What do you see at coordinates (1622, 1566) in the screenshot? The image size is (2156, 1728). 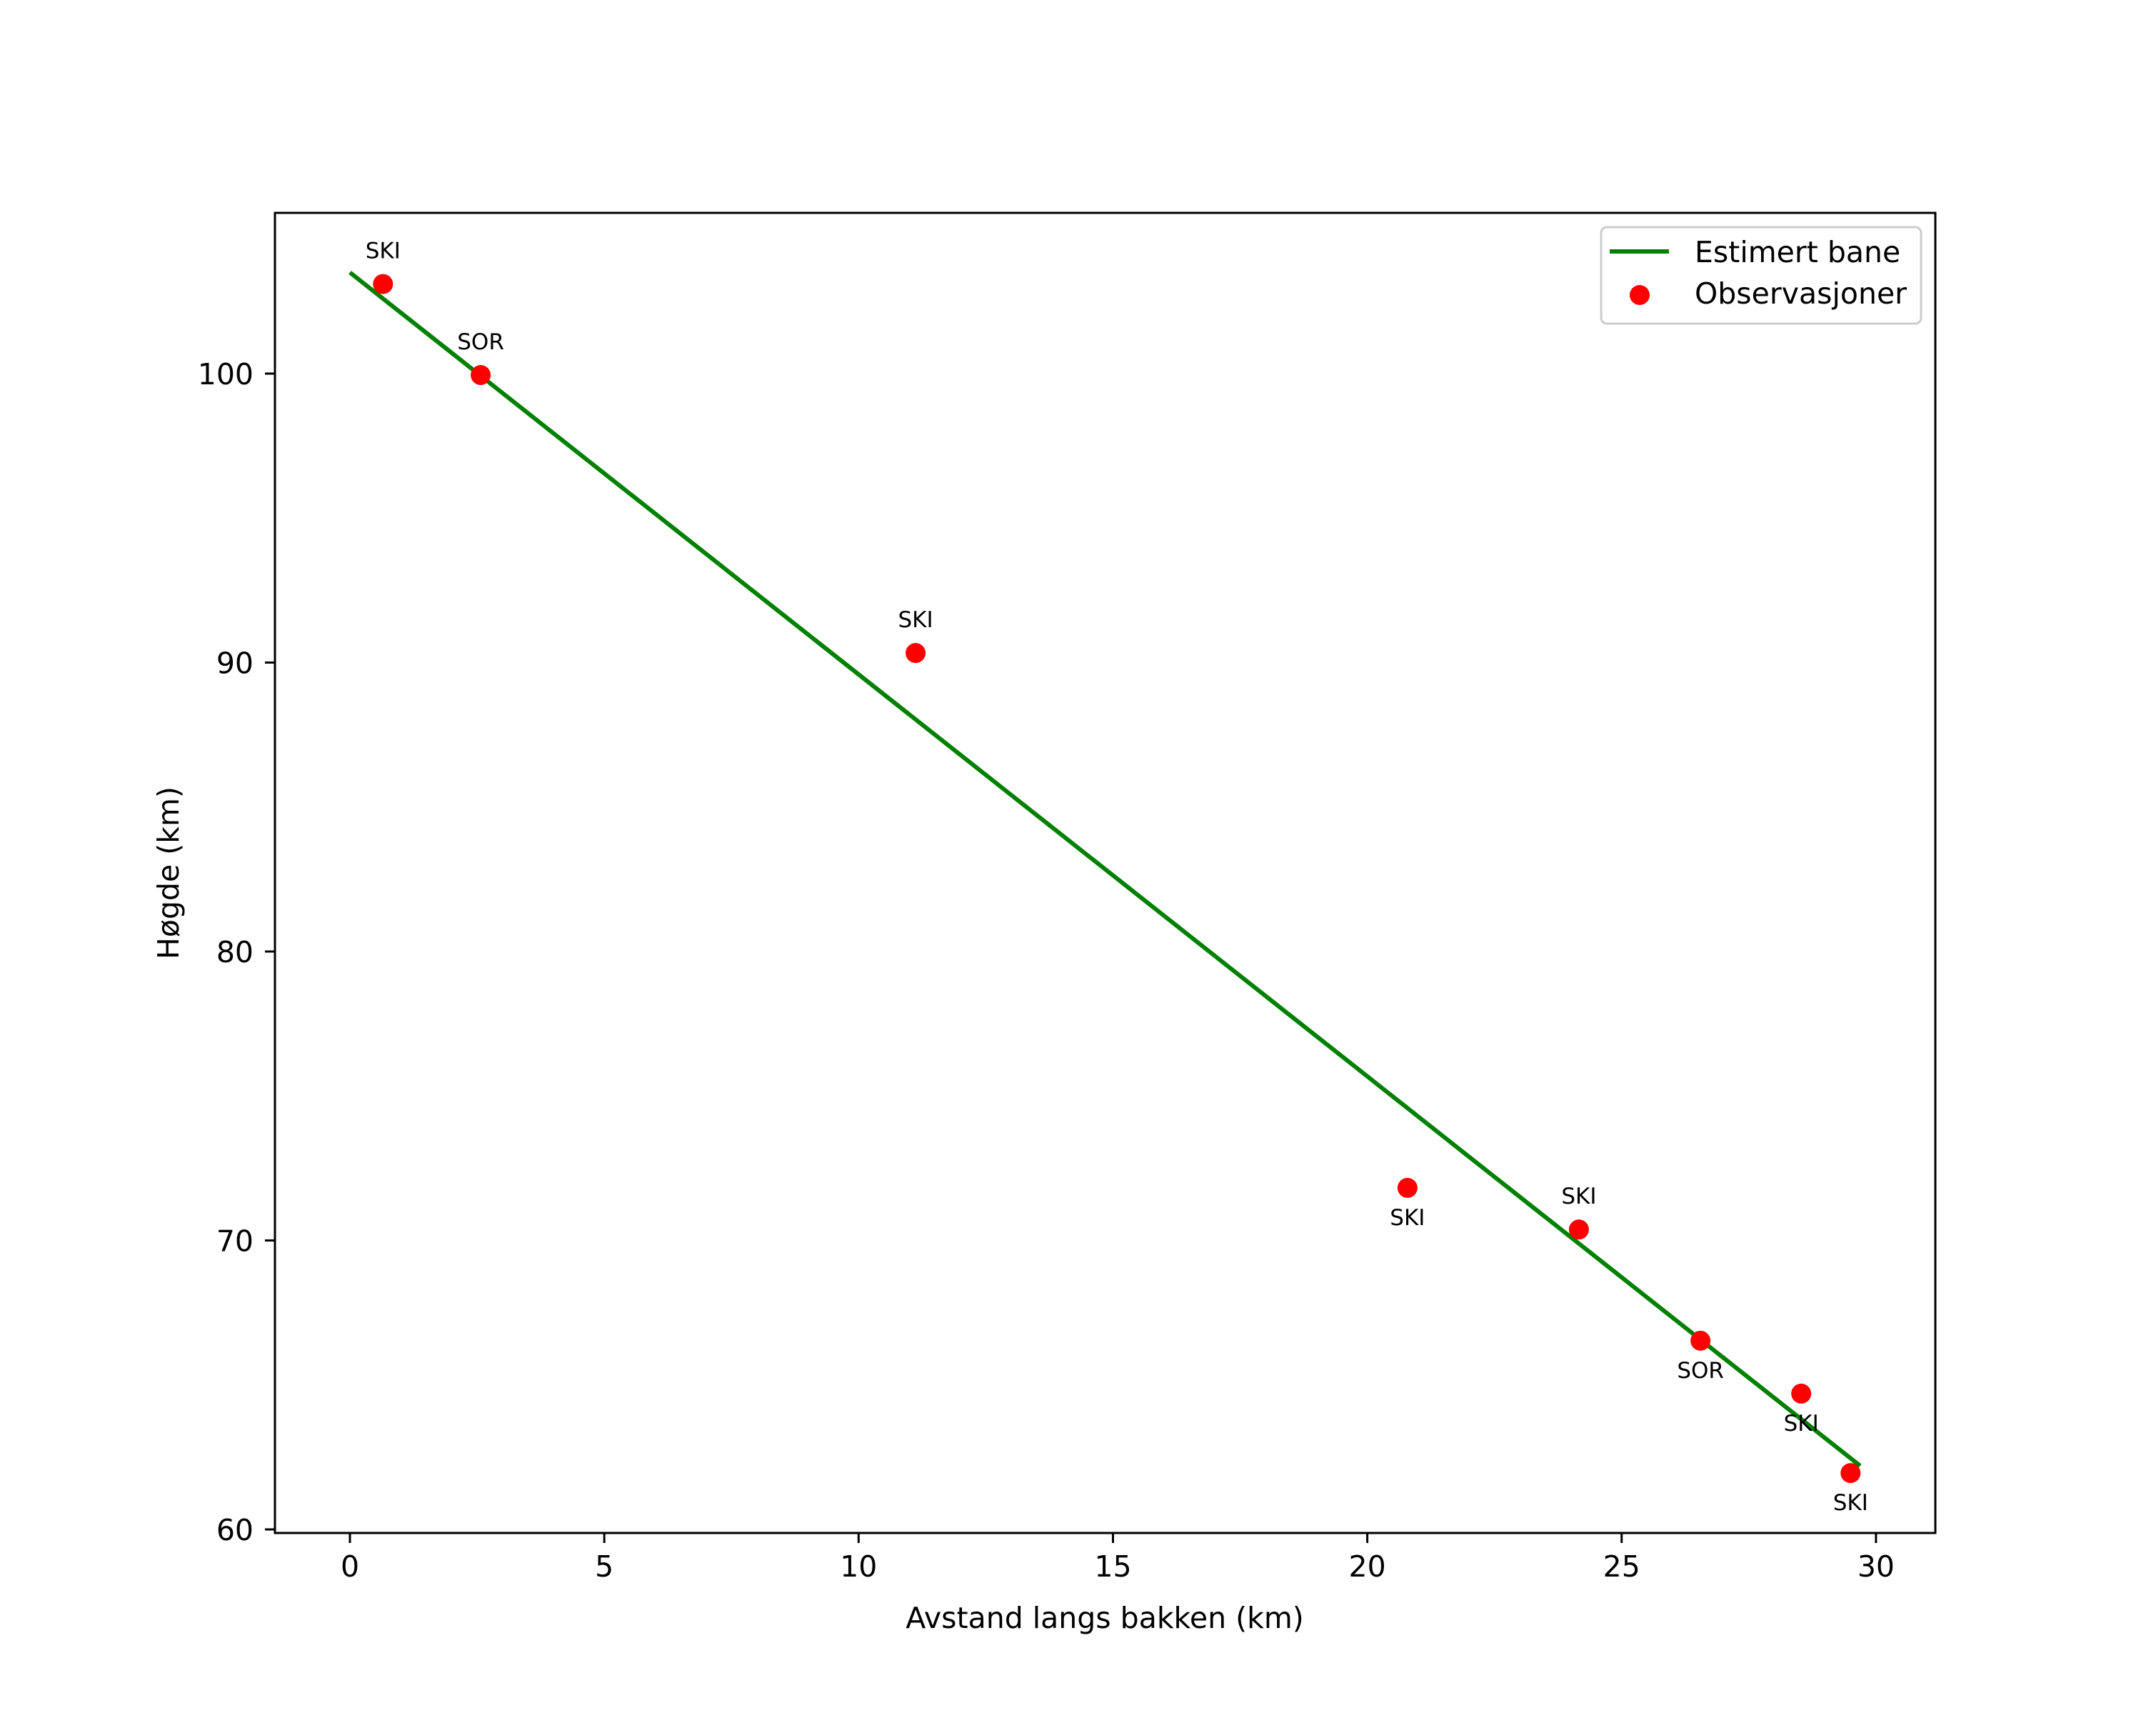 I see `x-tick-label: 25` at bounding box center [1622, 1566].